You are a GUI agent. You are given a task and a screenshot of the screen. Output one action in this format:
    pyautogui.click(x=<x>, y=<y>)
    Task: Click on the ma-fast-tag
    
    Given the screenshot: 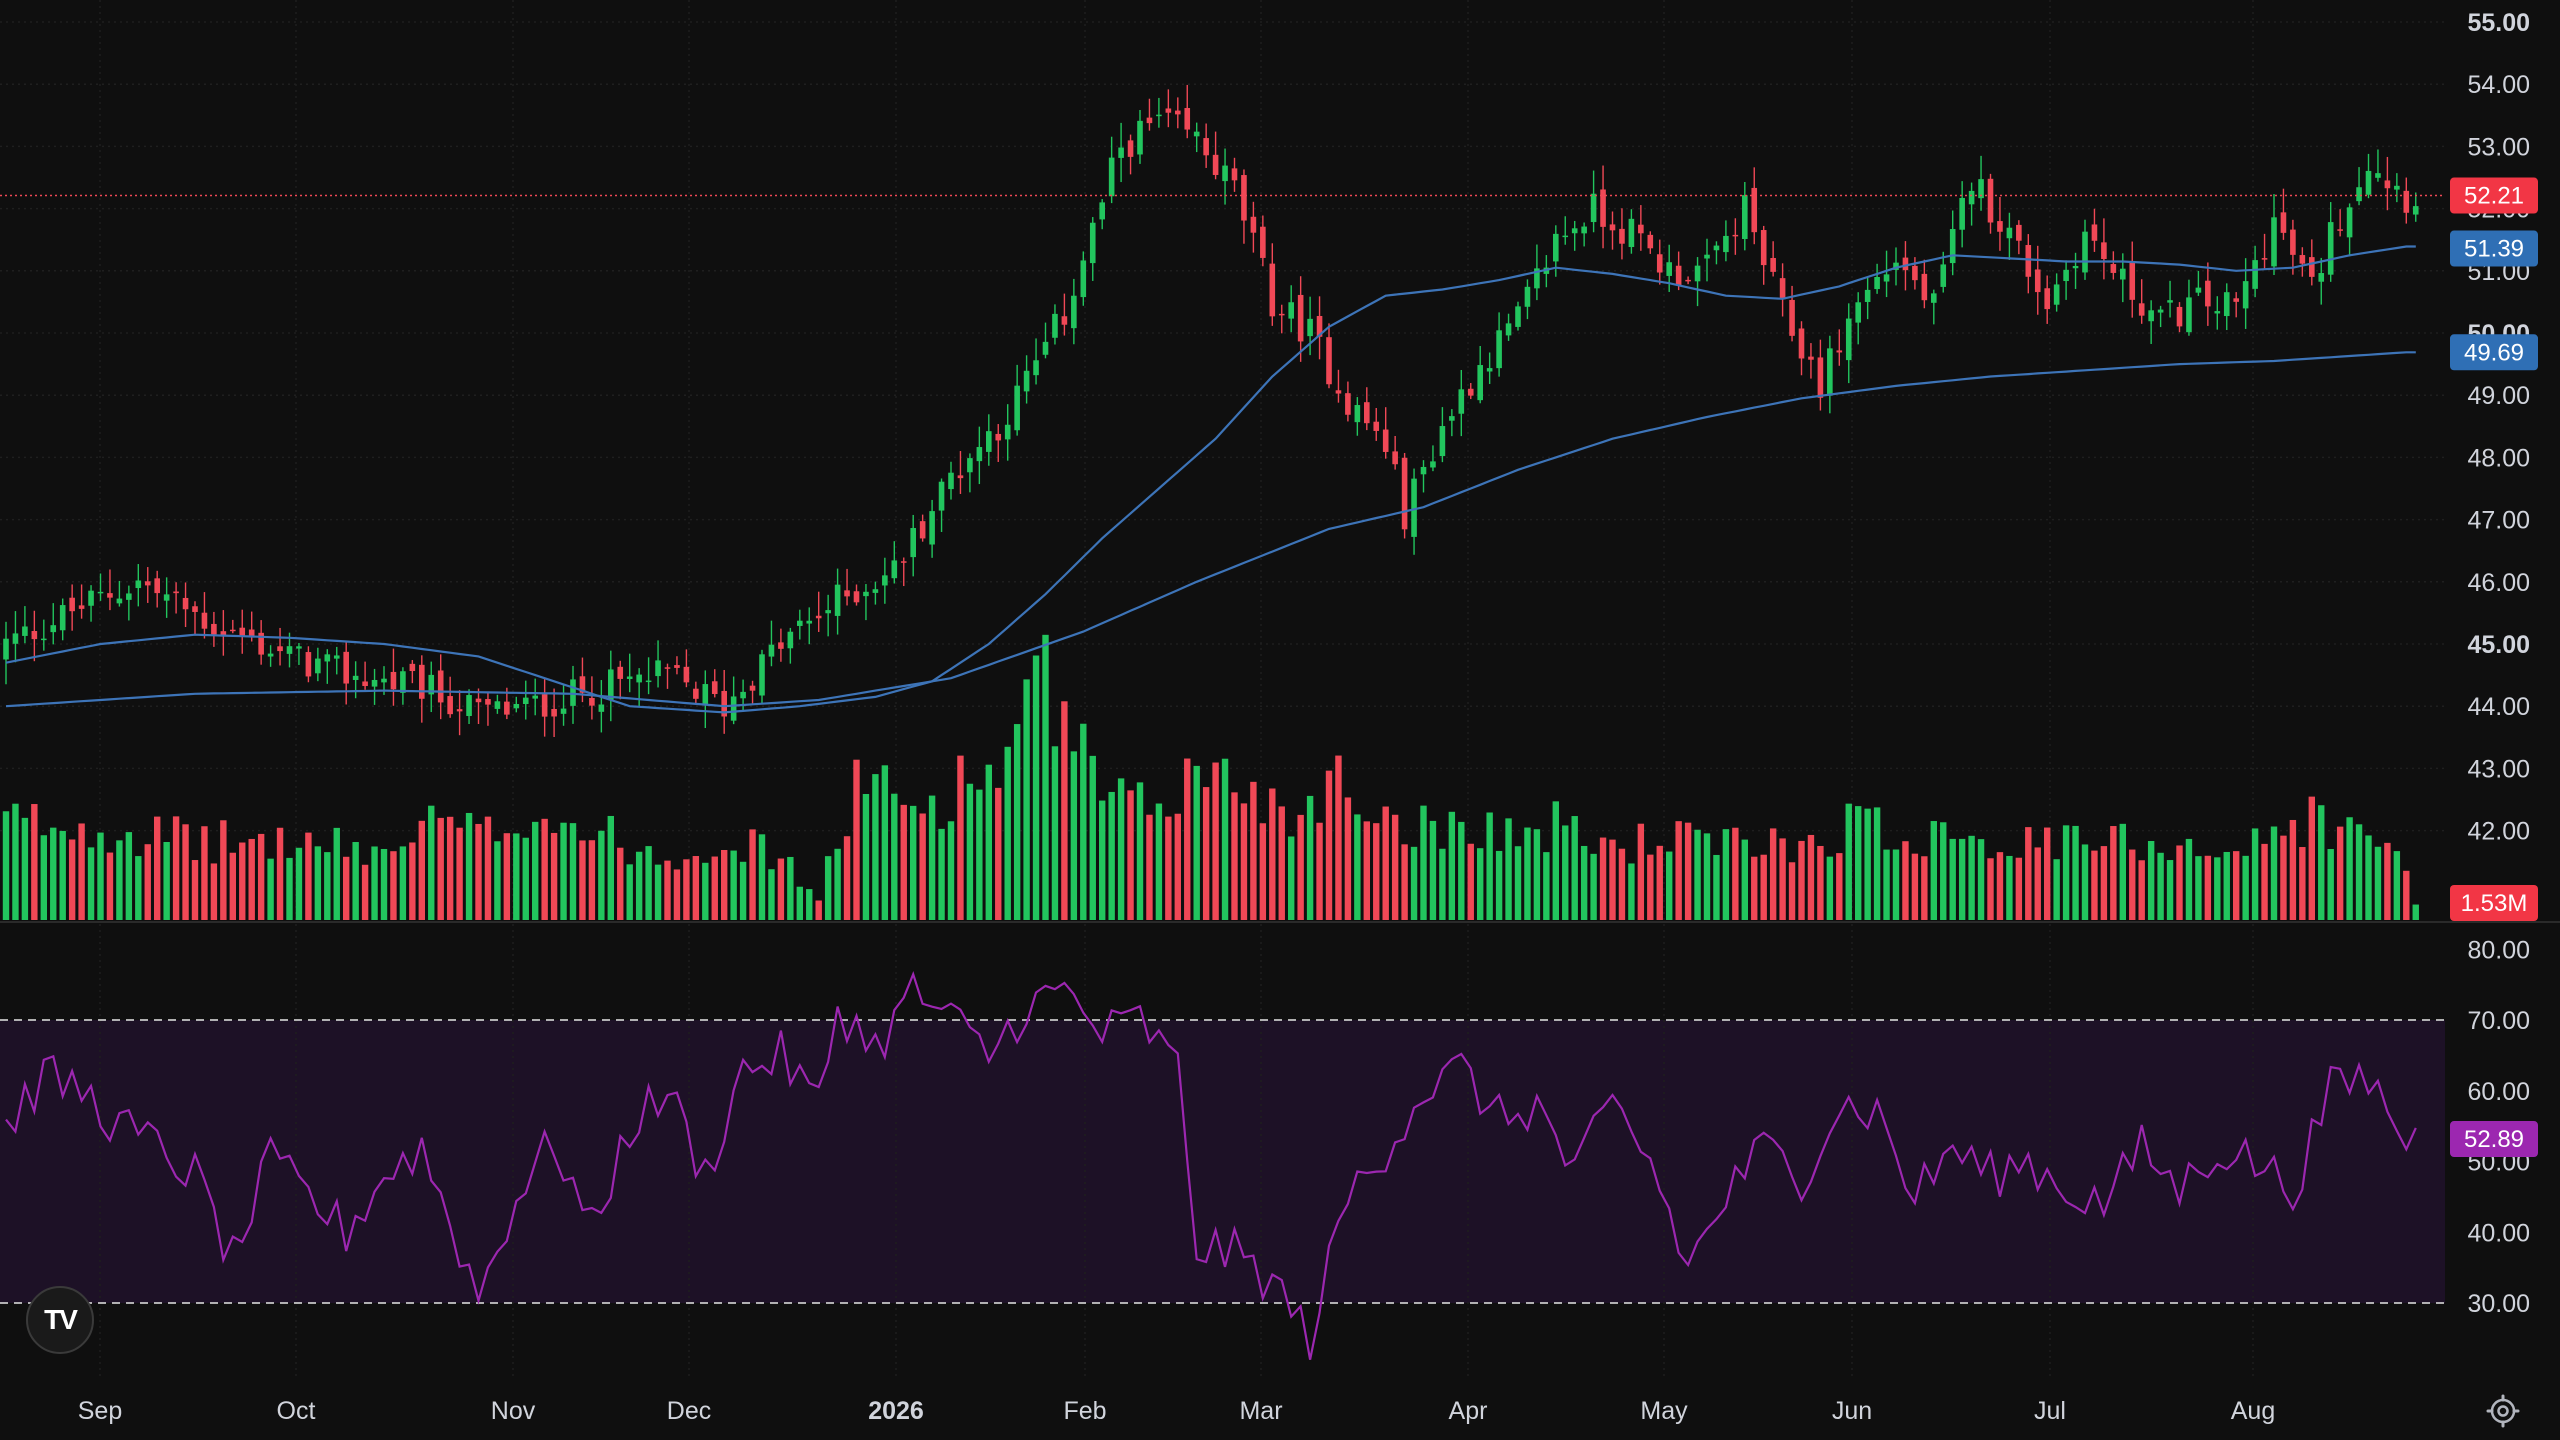 What is the action you would take?
    pyautogui.click(x=2494, y=248)
    